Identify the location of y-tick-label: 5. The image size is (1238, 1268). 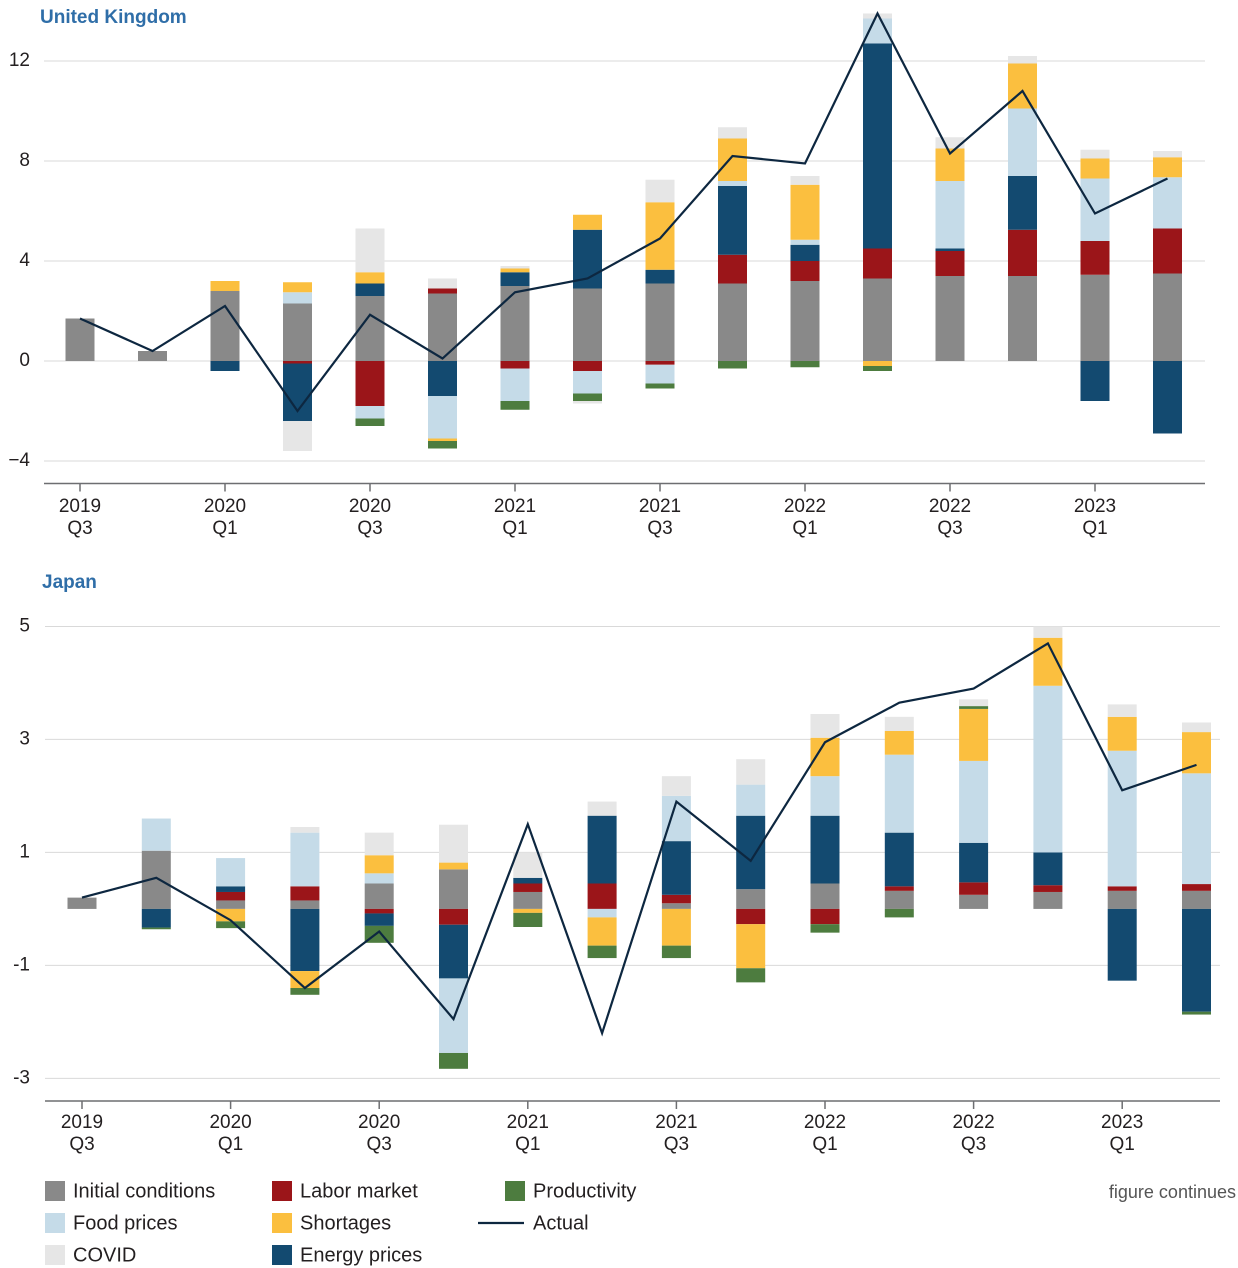
(24, 625).